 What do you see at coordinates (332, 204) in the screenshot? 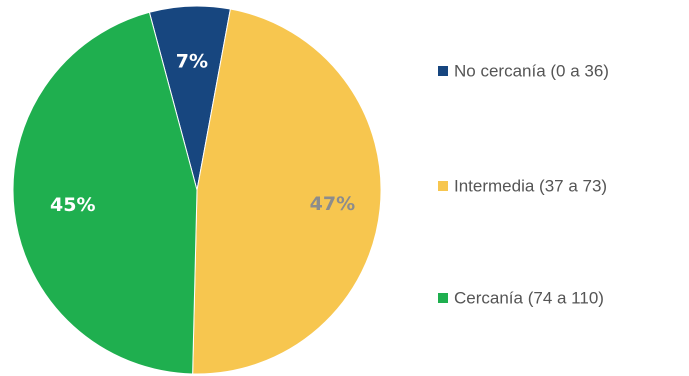
I see `slice-value-label: 47%` at bounding box center [332, 204].